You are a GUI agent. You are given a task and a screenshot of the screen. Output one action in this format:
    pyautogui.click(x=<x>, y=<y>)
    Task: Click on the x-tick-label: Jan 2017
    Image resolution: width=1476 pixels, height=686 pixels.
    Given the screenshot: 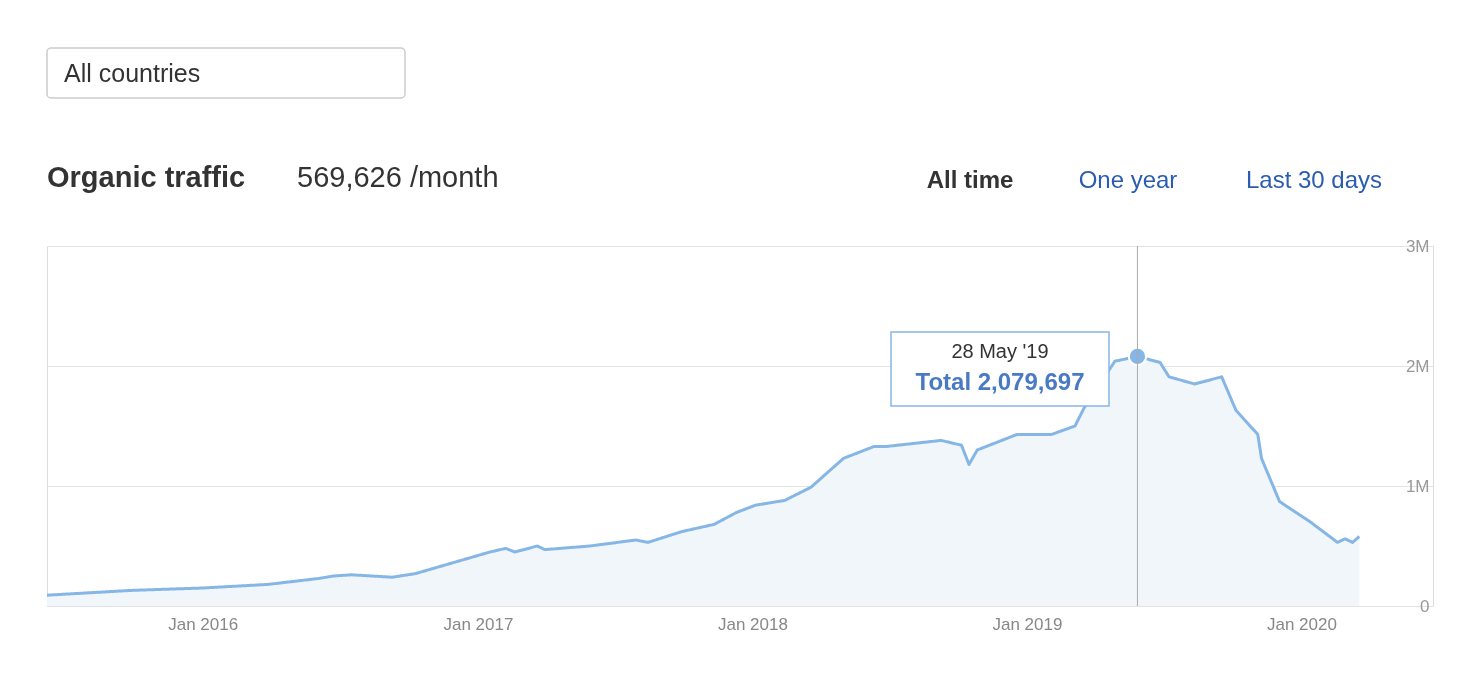 What is the action you would take?
    pyautogui.click(x=478, y=624)
    